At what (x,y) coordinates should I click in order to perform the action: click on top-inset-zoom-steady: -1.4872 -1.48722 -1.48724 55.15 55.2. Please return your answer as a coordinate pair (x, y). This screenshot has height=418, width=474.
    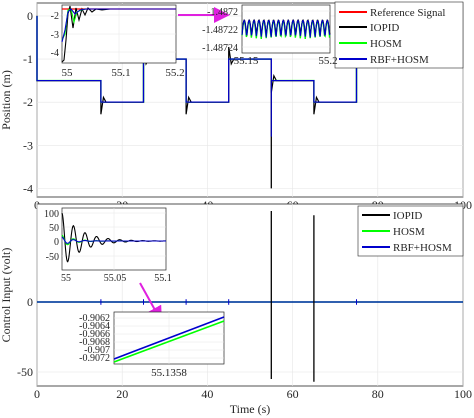
    Looking at the image, I should click on (270, 35).